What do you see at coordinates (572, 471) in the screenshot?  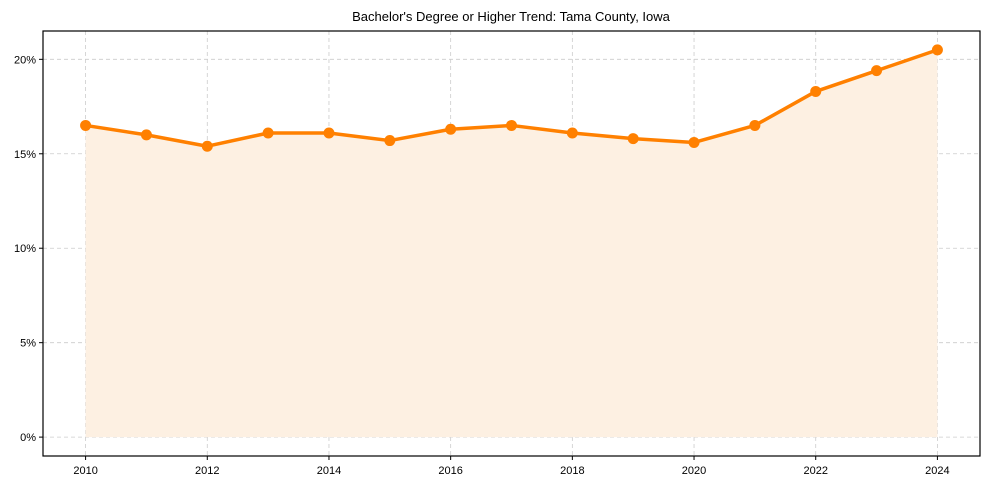 I see `x-tick-label: 2018` at bounding box center [572, 471].